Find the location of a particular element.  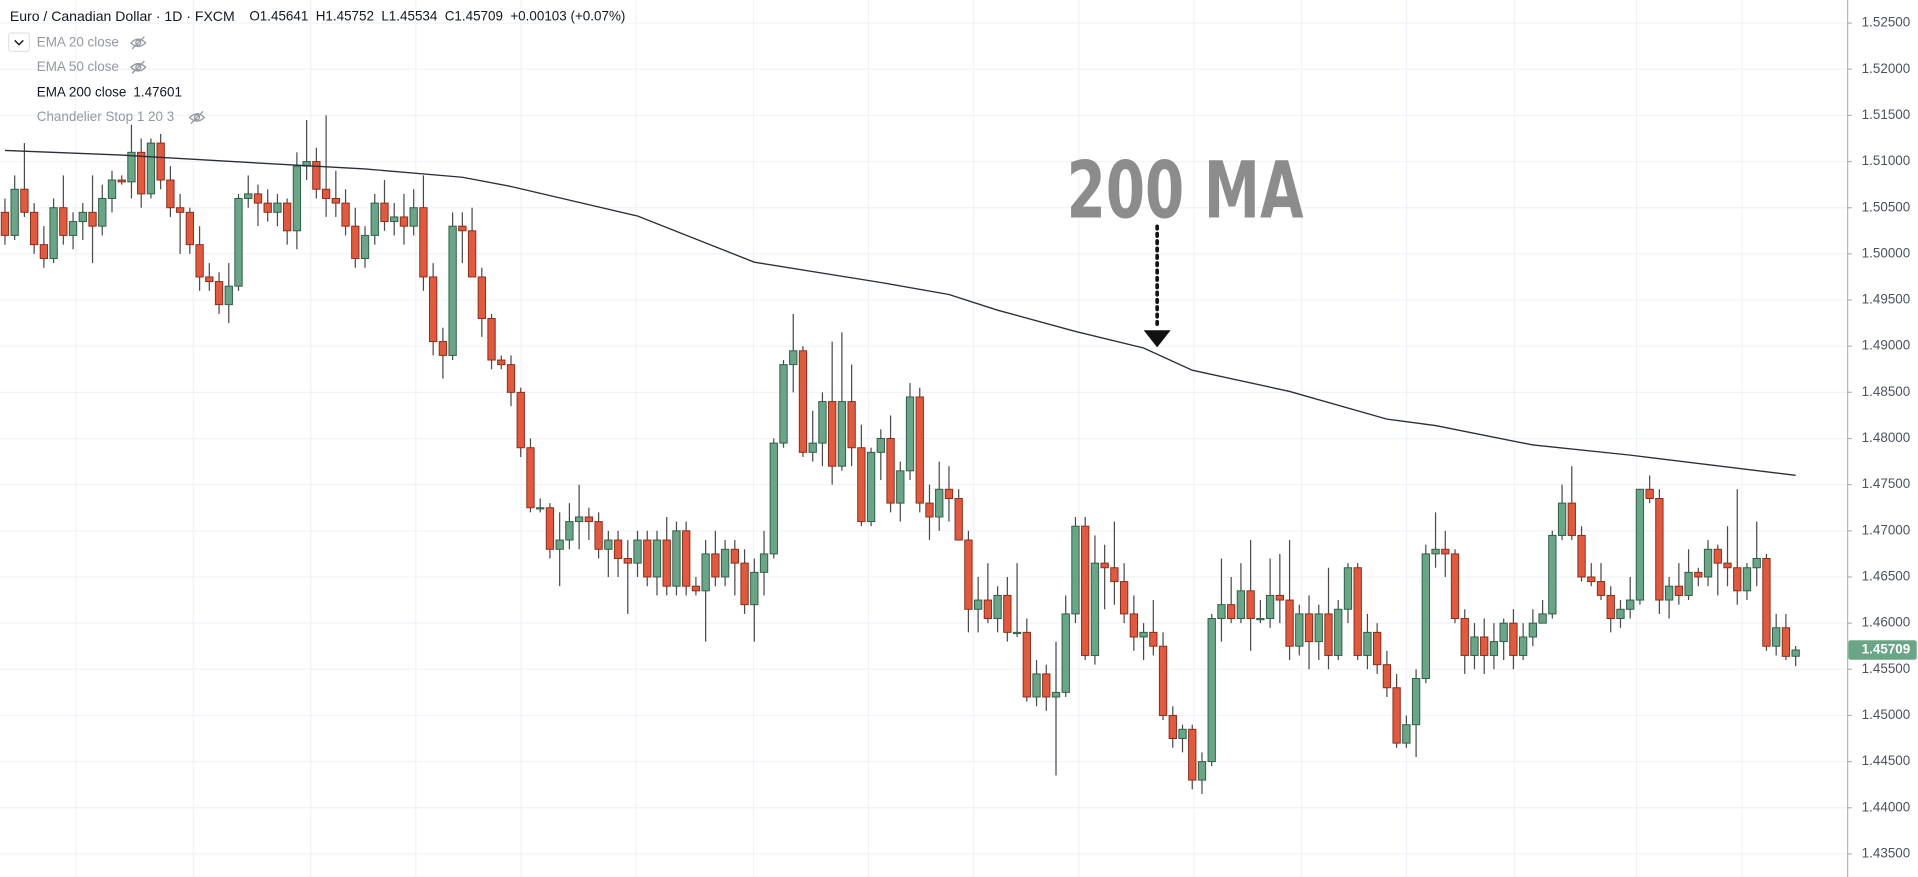

y-tick-label: 1.50500 is located at coordinates (1886, 206).